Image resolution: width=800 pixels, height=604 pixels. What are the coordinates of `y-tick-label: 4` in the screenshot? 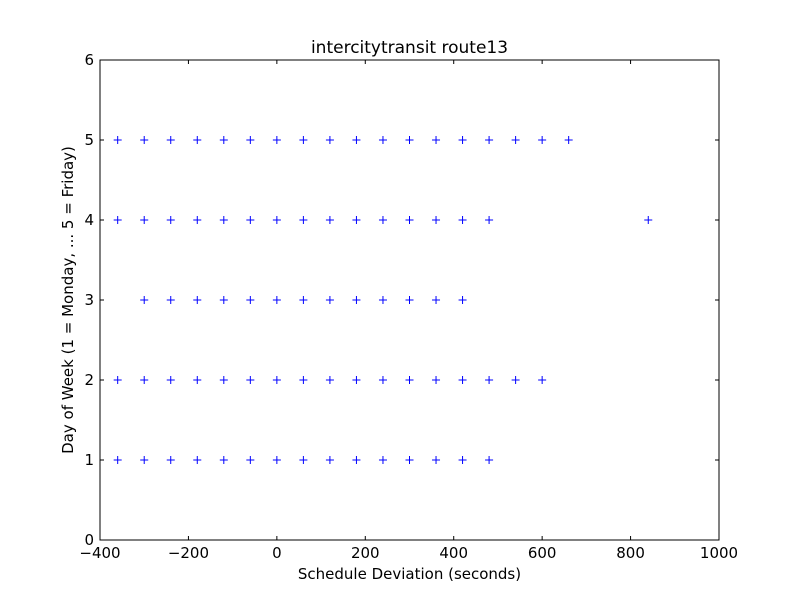 It's located at (89, 220).